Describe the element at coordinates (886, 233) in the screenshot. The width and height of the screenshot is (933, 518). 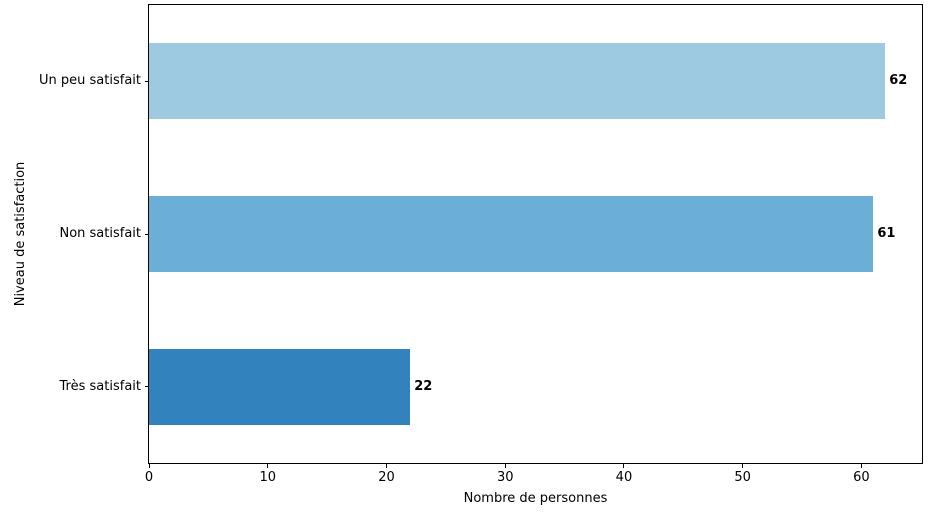
I see `bar-value-label: 61` at that location.